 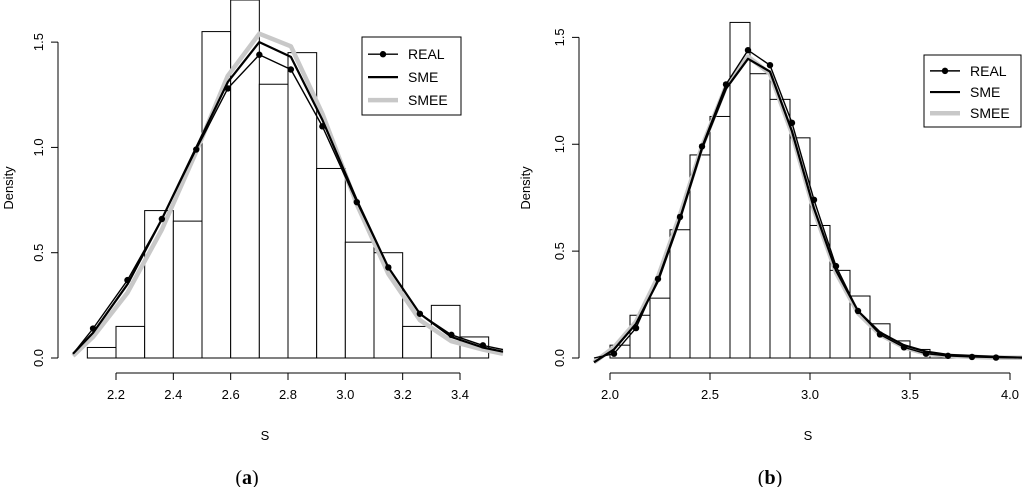 What do you see at coordinates (525, 188) in the screenshot?
I see `y-axis-label-b: Density` at bounding box center [525, 188].